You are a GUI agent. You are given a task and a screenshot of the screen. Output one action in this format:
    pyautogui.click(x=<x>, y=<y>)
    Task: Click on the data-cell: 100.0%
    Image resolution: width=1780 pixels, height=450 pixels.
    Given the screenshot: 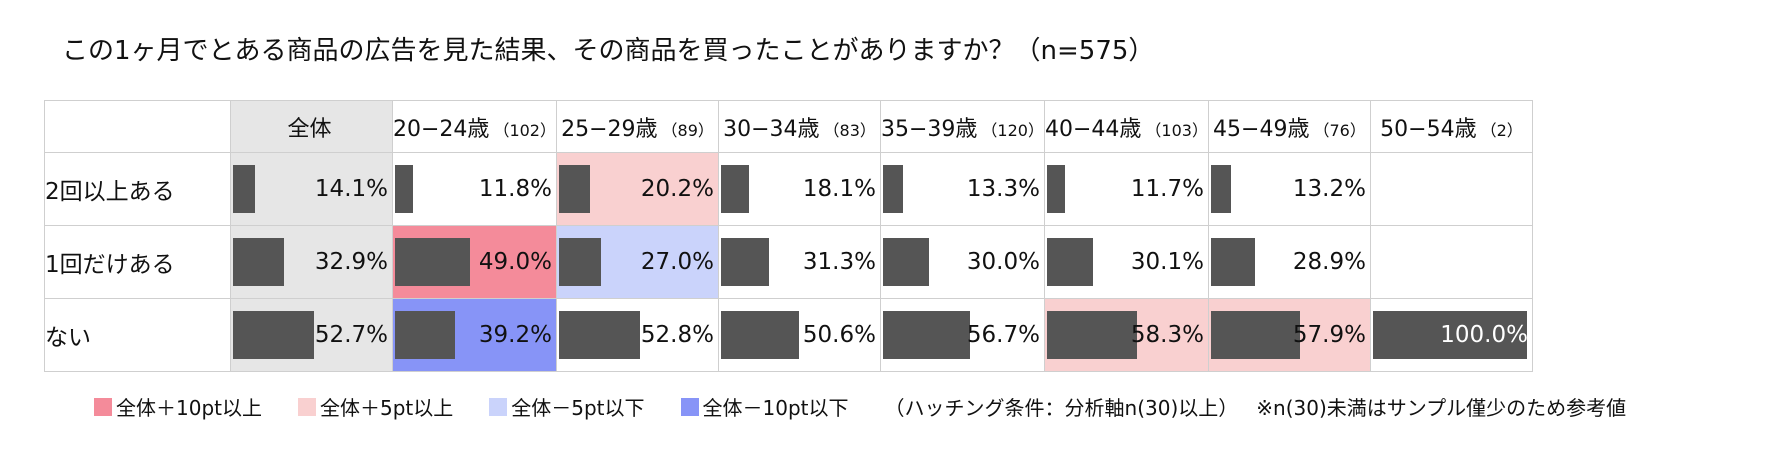 What is the action you would take?
    pyautogui.click(x=1451, y=335)
    